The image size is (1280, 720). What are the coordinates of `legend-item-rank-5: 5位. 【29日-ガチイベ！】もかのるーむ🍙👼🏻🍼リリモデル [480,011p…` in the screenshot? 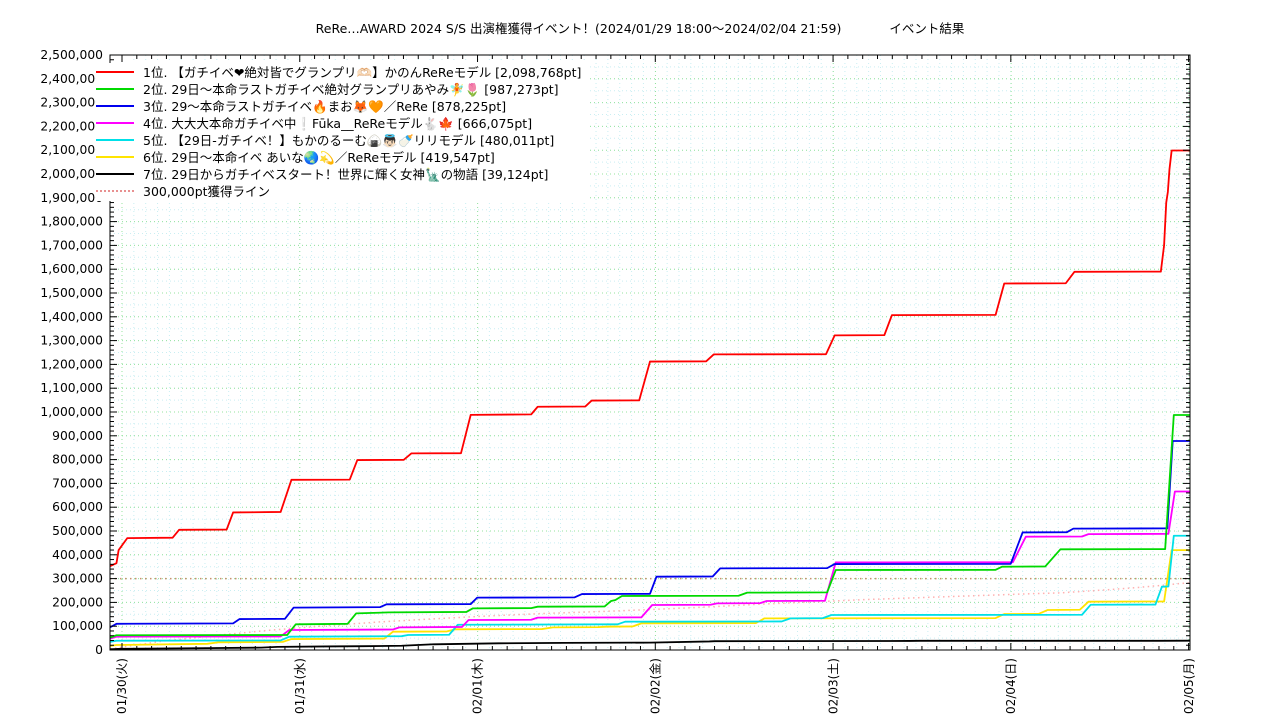 It's located at (338, 139).